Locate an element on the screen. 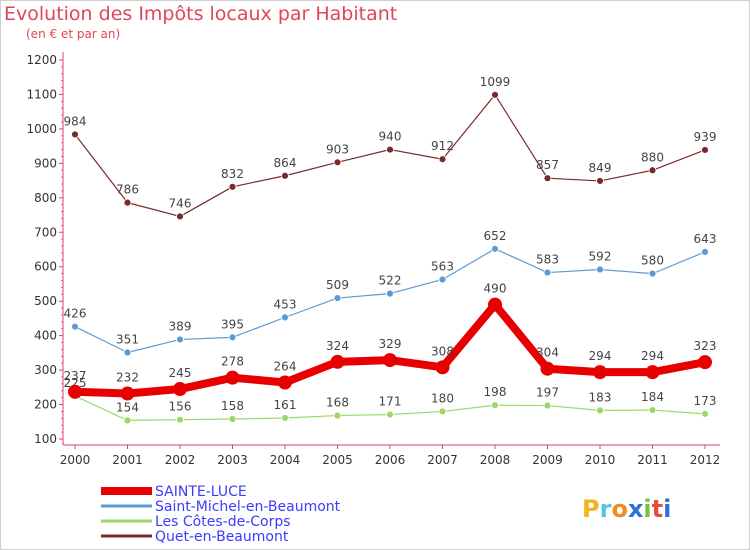 The image size is (750, 550). x-tick-label: 2002 is located at coordinates (180, 460).